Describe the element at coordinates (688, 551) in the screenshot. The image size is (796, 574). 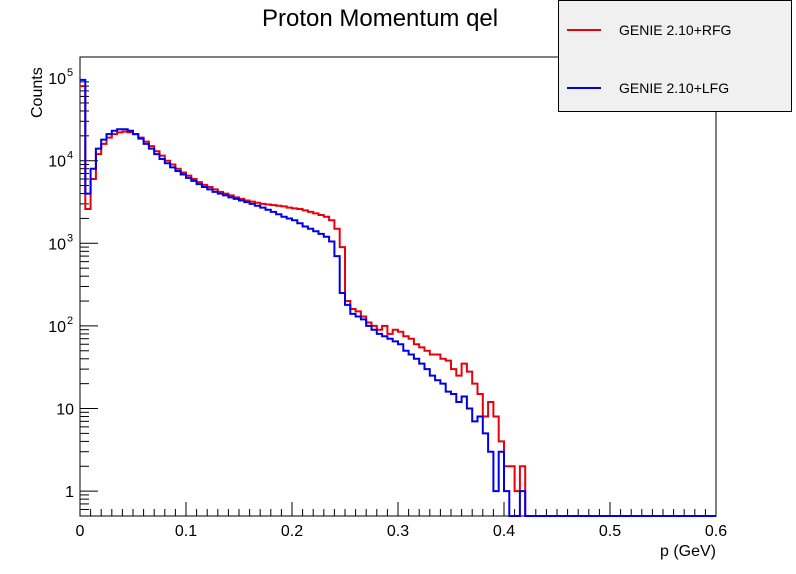
I see `x-axis-label: p (GeV)` at that location.